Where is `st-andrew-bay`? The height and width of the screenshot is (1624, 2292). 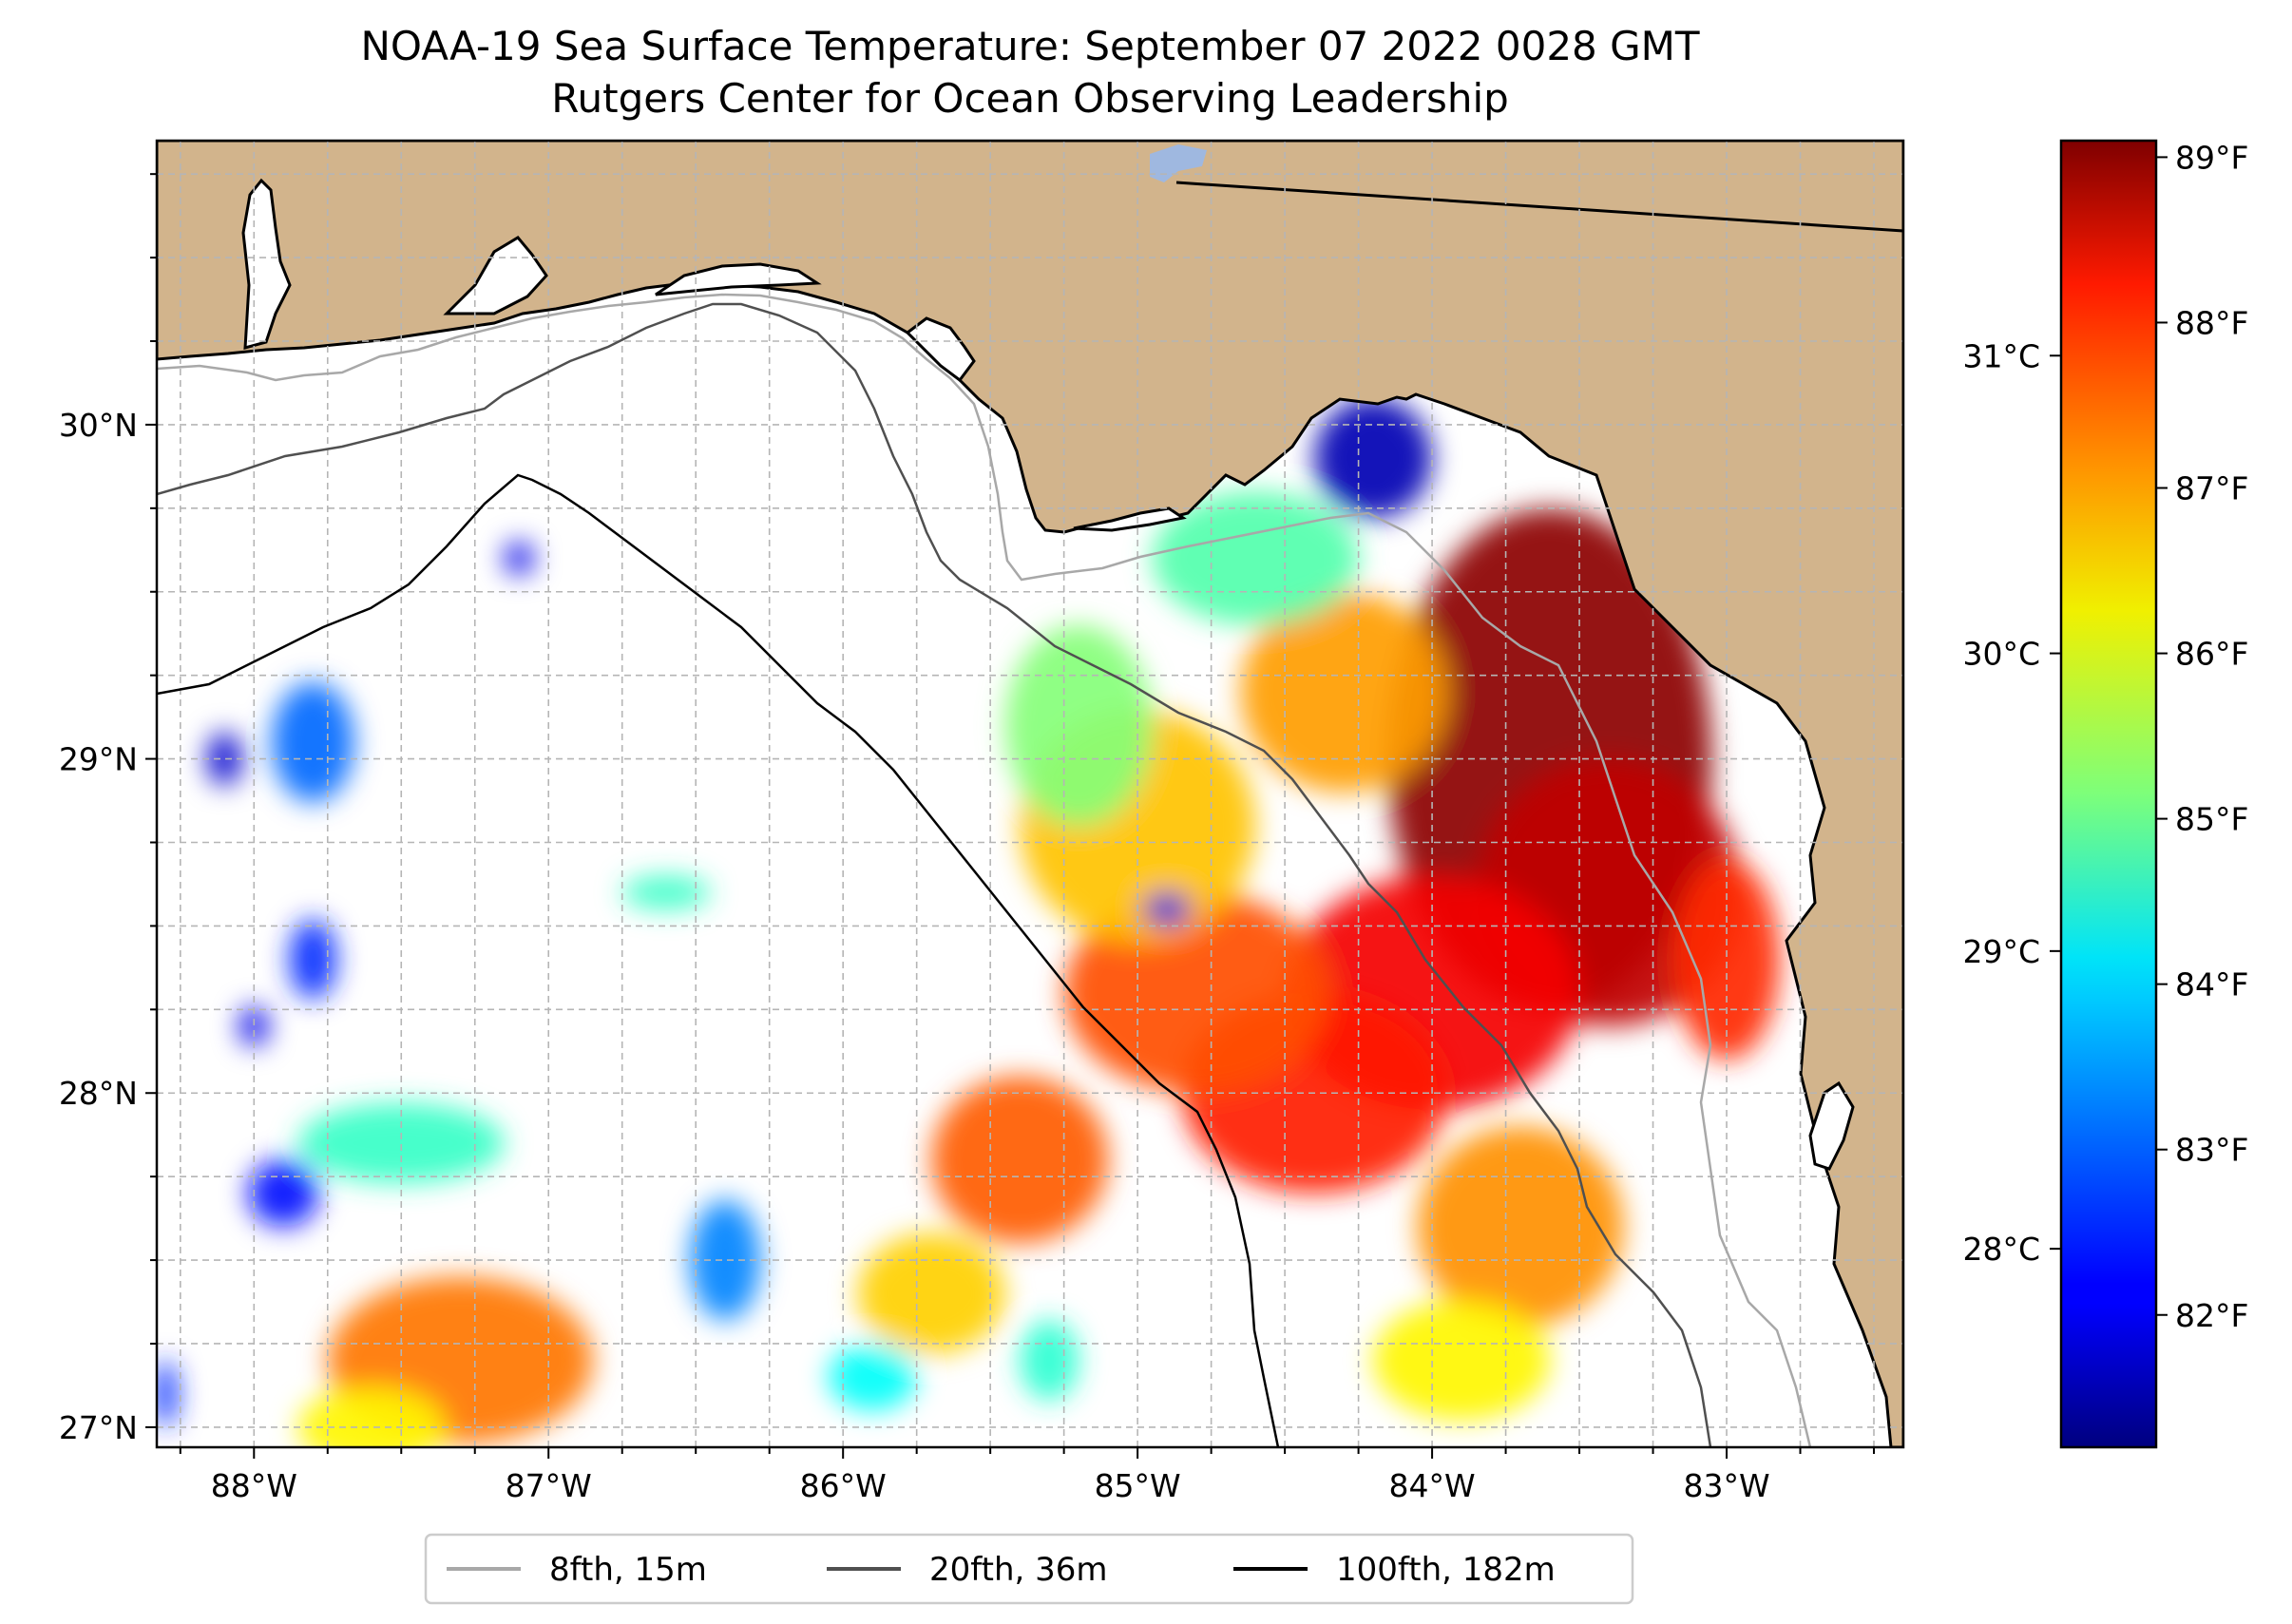 st-andrew-bay is located at coordinates (940, 349).